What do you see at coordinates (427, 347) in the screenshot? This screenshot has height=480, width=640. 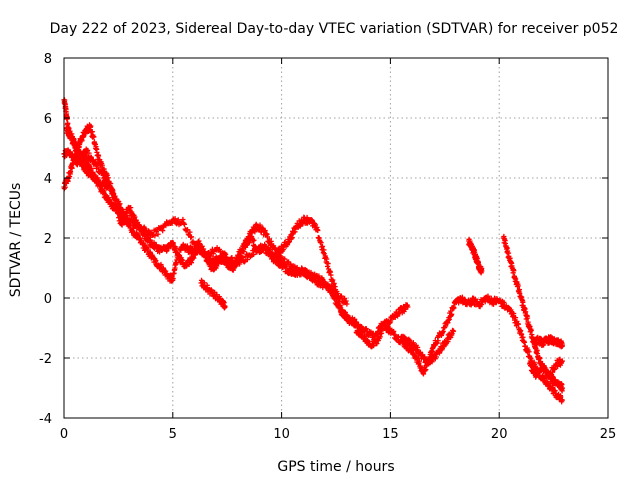 I see `series-track-j` at bounding box center [427, 347].